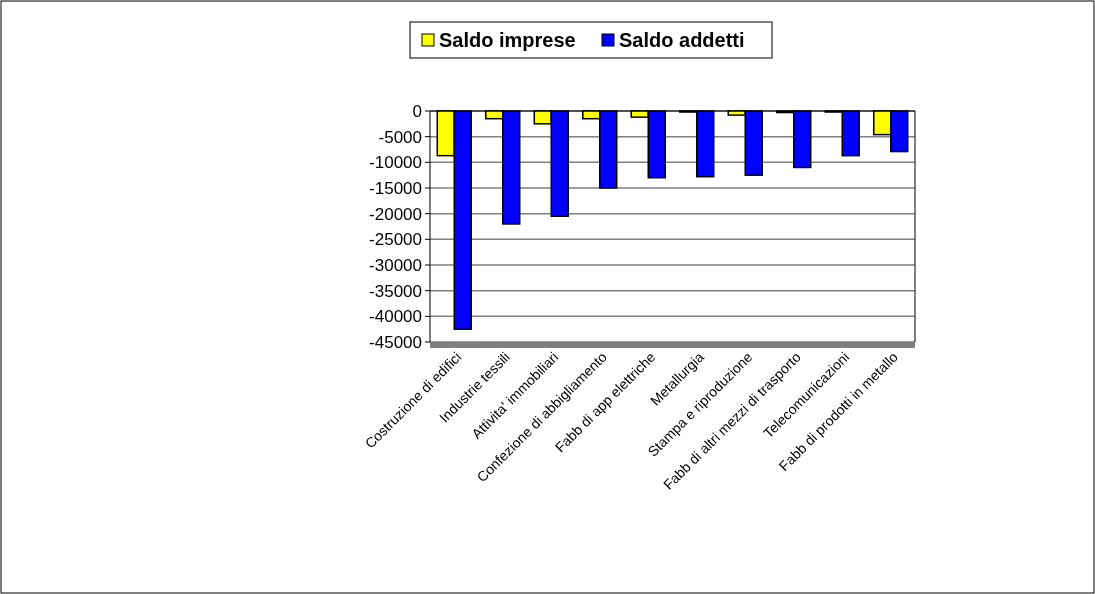 The image size is (1095, 594). What do you see at coordinates (395, 265) in the screenshot?
I see `y-tick-label: -30000` at bounding box center [395, 265].